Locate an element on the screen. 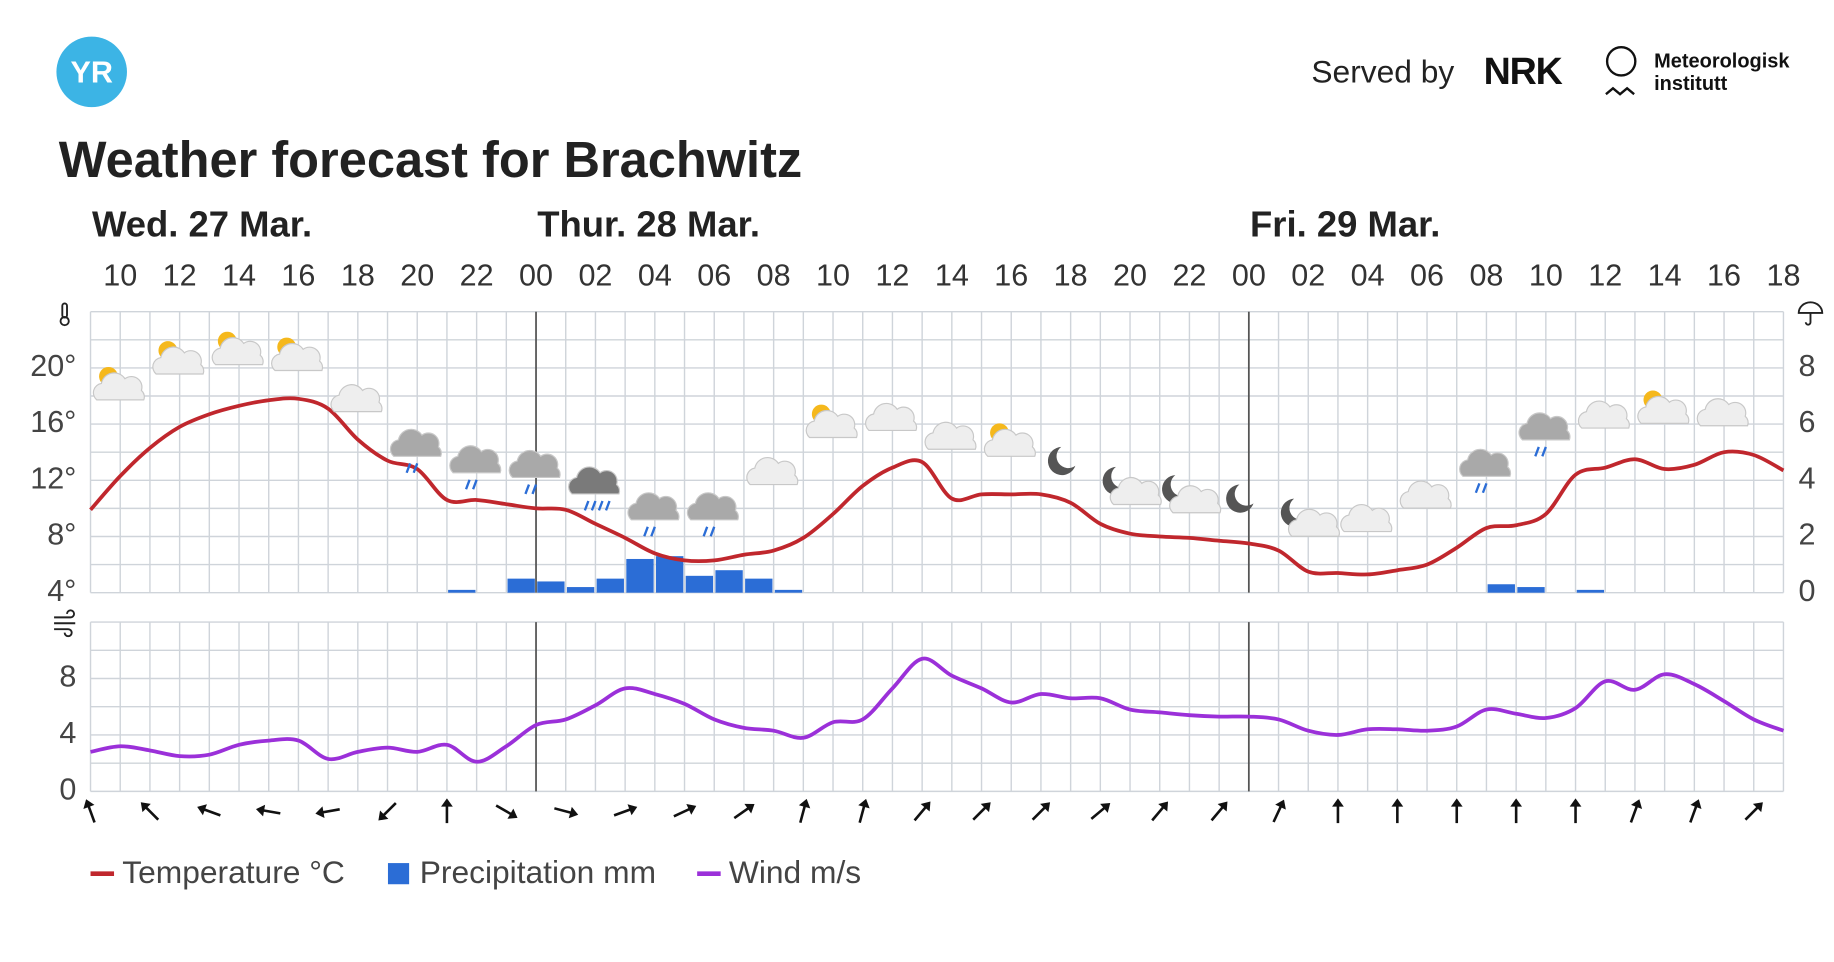  y2-tick-label: 0 is located at coordinates (1806, 591).